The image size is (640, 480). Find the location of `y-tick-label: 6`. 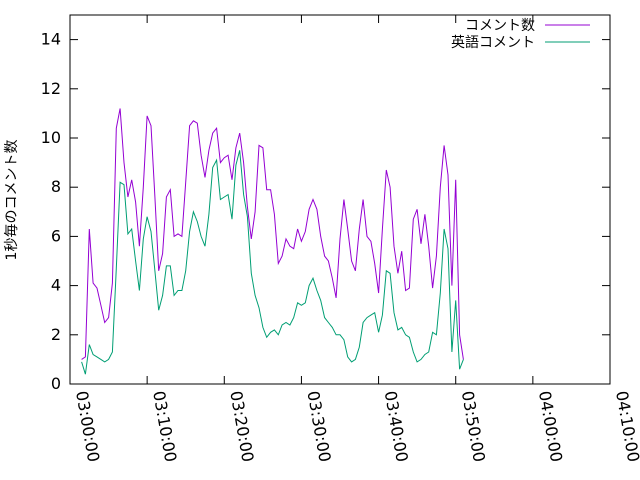

y-tick-label: 6 is located at coordinates (56, 235).